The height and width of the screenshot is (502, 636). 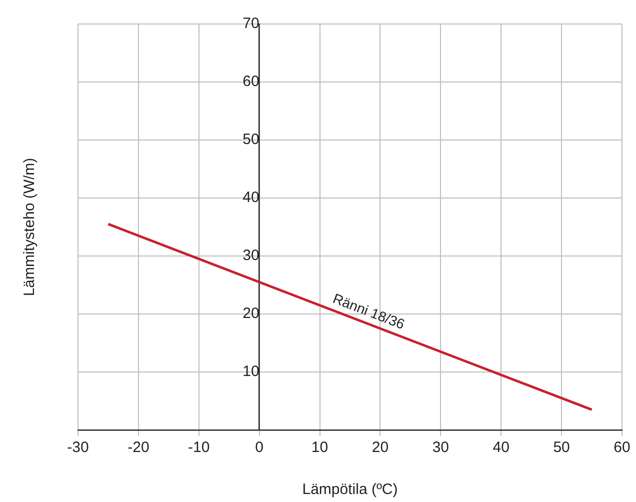 I want to click on y-tick-label: 70, so click(x=251, y=23).